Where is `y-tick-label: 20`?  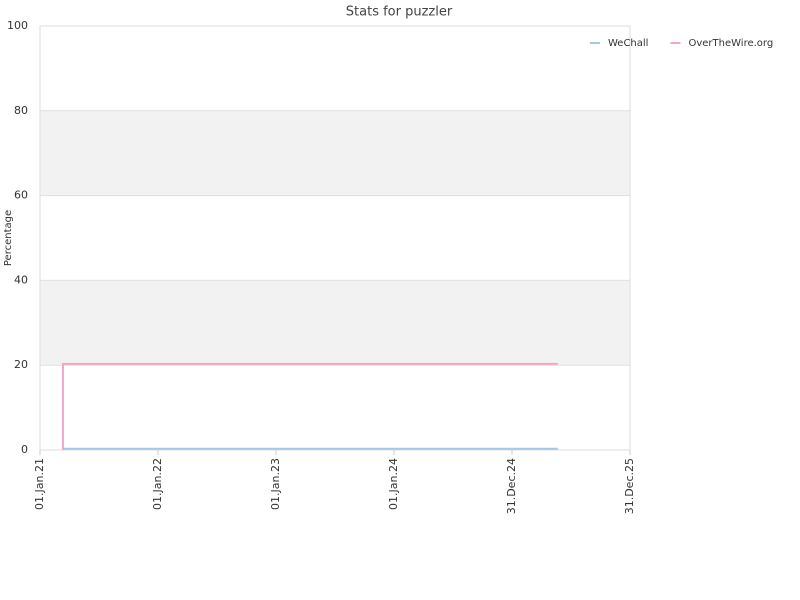
y-tick-label: 20 is located at coordinates (21, 364).